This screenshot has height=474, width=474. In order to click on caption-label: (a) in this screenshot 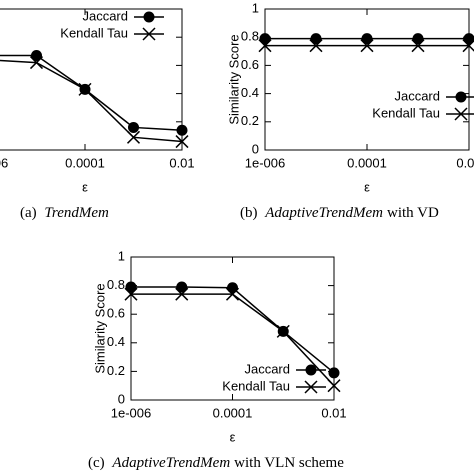, I will do `click(28, 213)`.